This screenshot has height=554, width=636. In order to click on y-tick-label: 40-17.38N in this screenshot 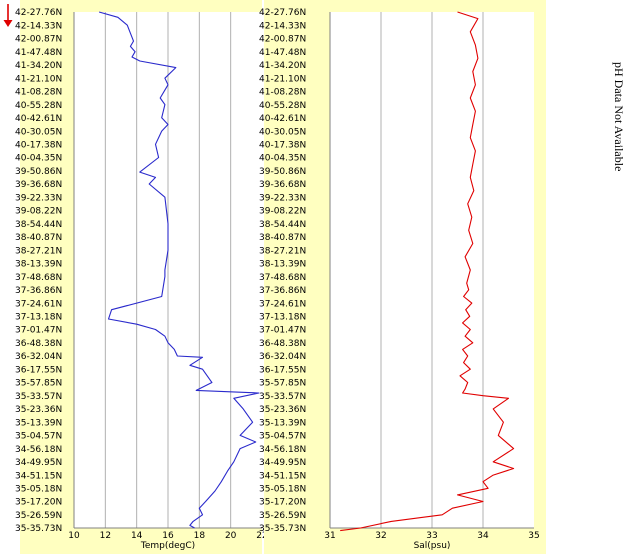, I will do `click(282, 146)`.